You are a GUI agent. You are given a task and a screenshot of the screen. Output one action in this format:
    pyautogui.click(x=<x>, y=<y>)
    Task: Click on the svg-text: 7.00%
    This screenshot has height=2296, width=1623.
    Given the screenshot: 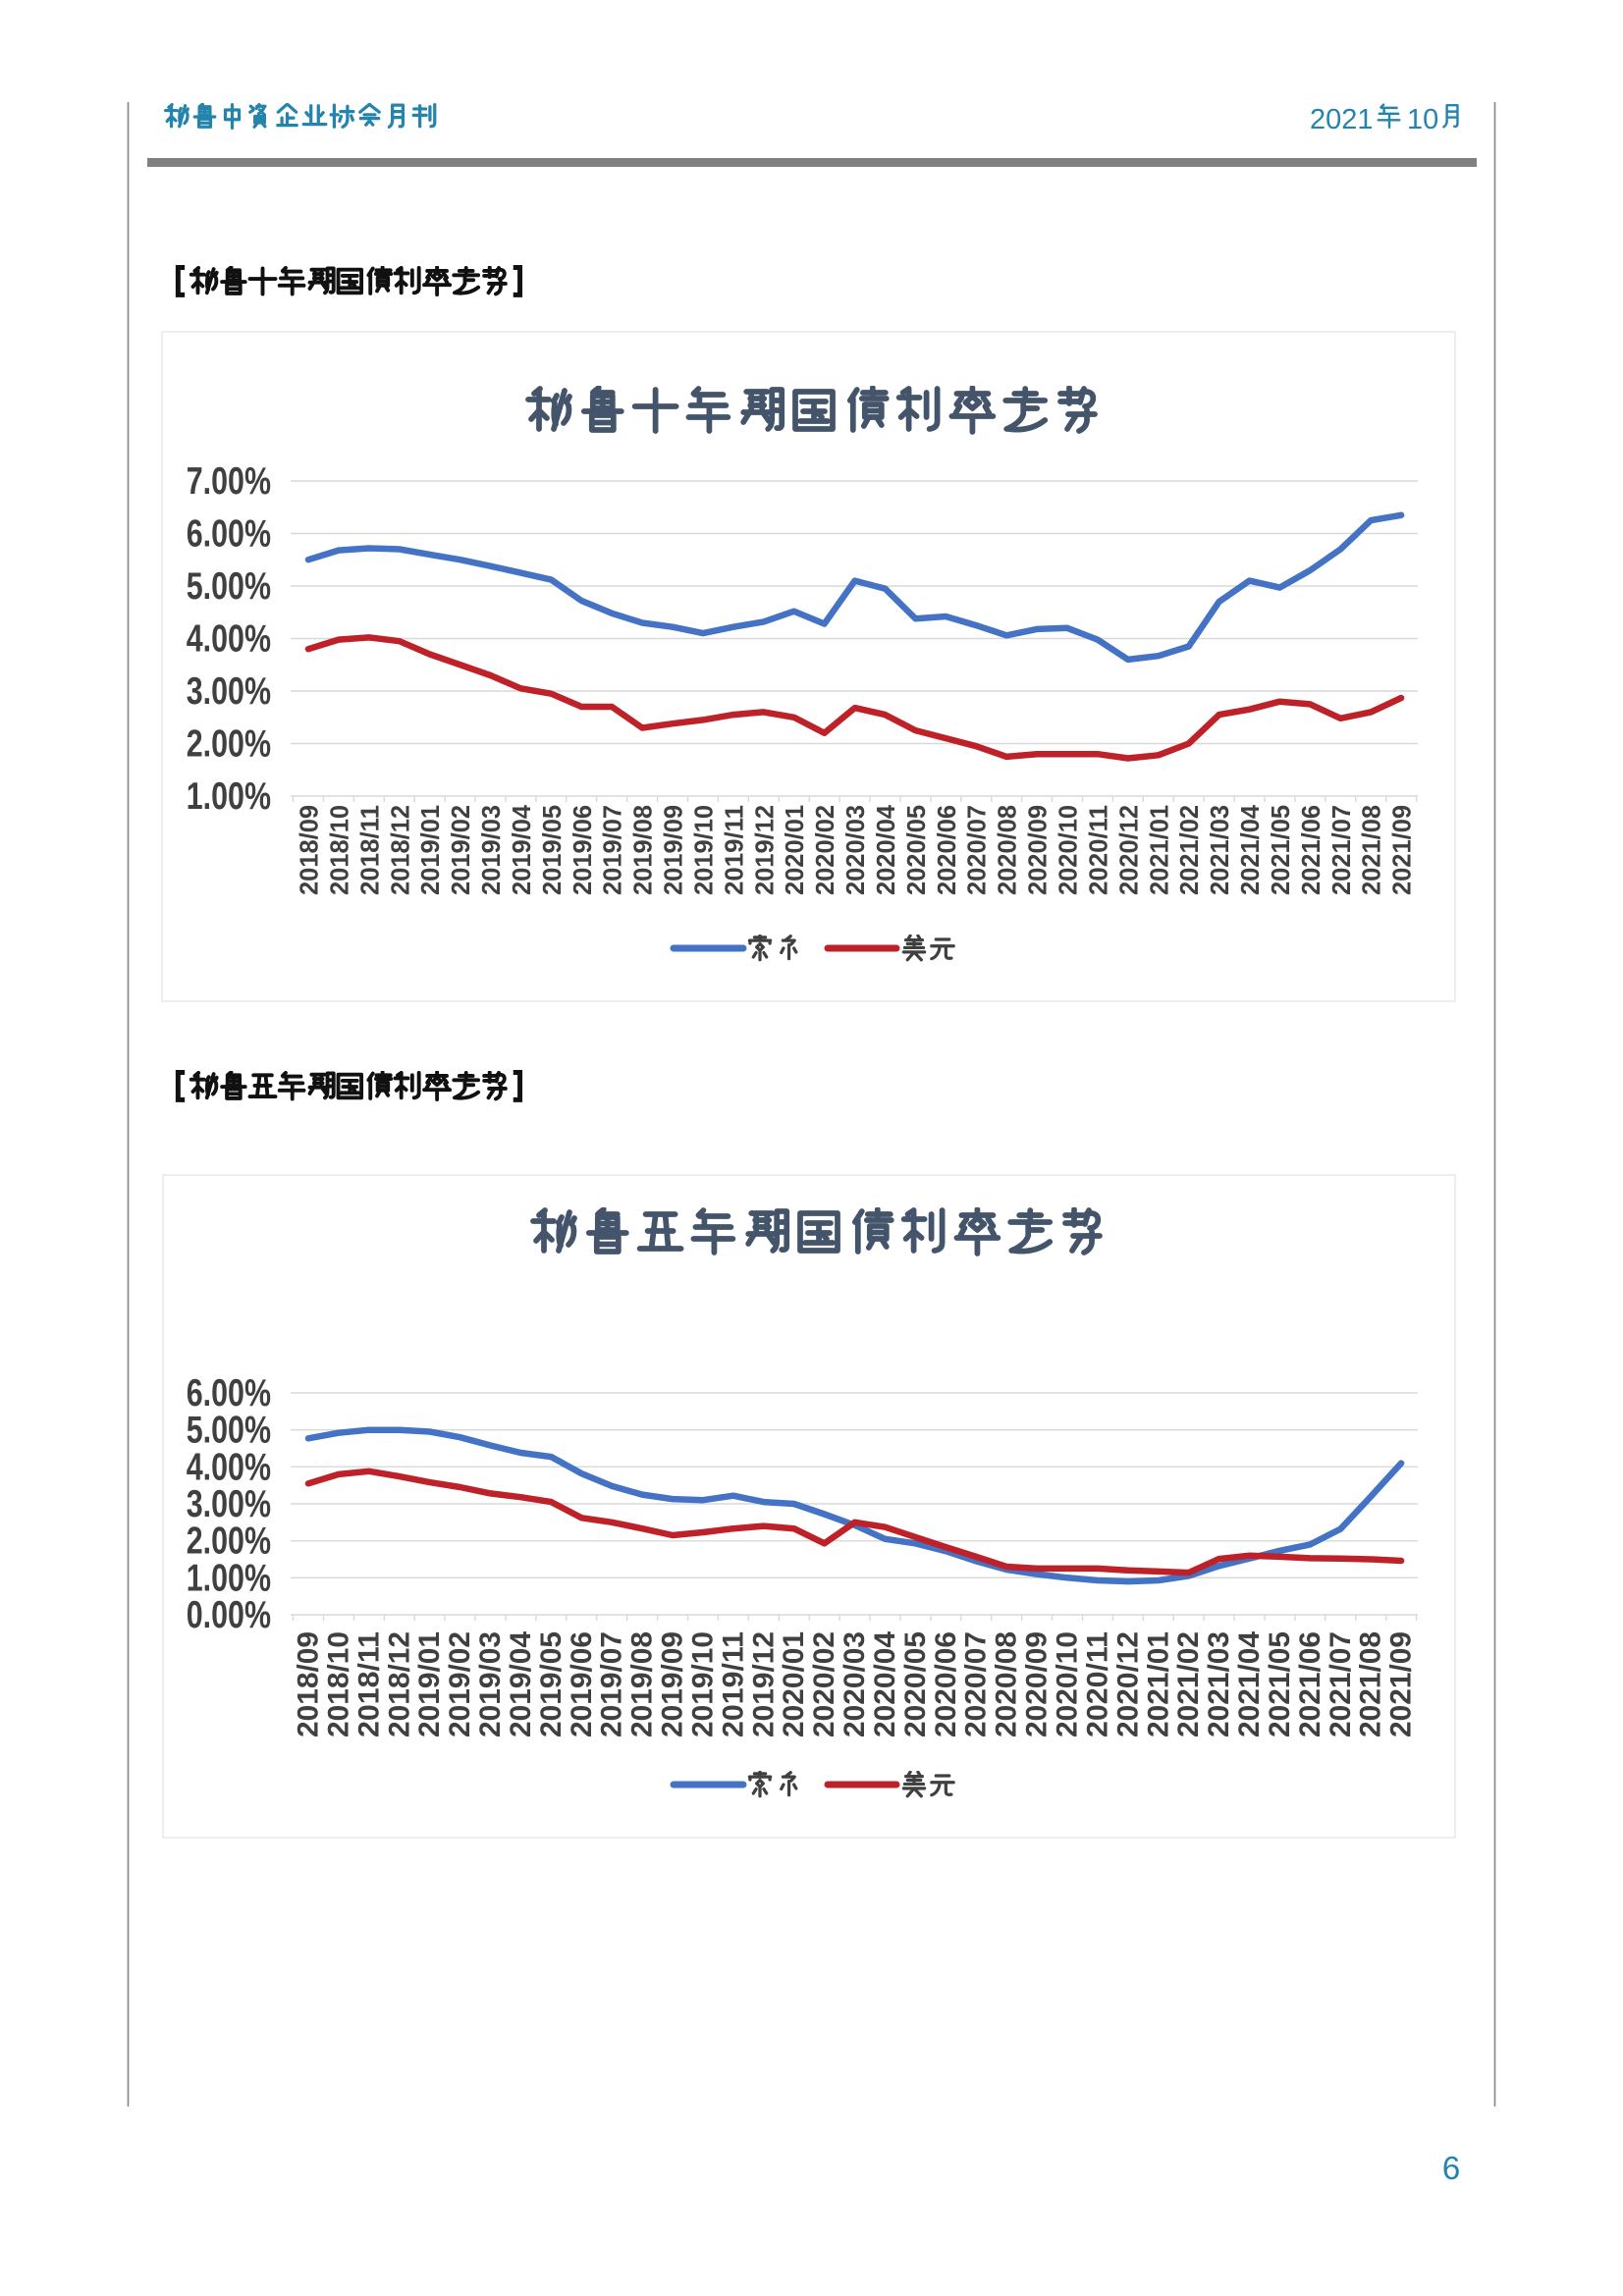 What is the action you would take?
    pyautogui.click(x=229, y=481)
    